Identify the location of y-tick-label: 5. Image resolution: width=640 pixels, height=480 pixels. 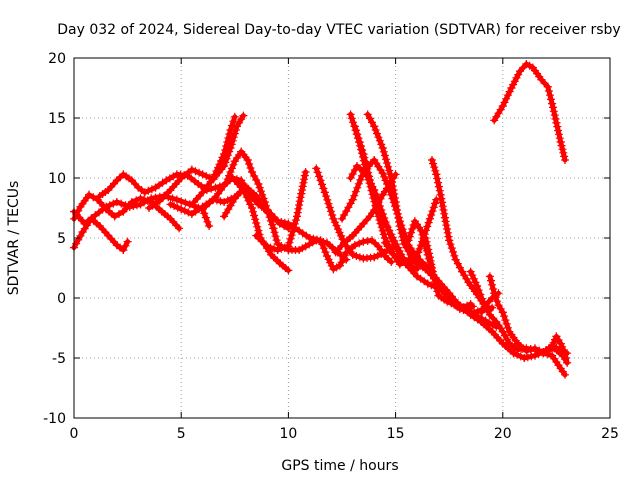
(61, 239).